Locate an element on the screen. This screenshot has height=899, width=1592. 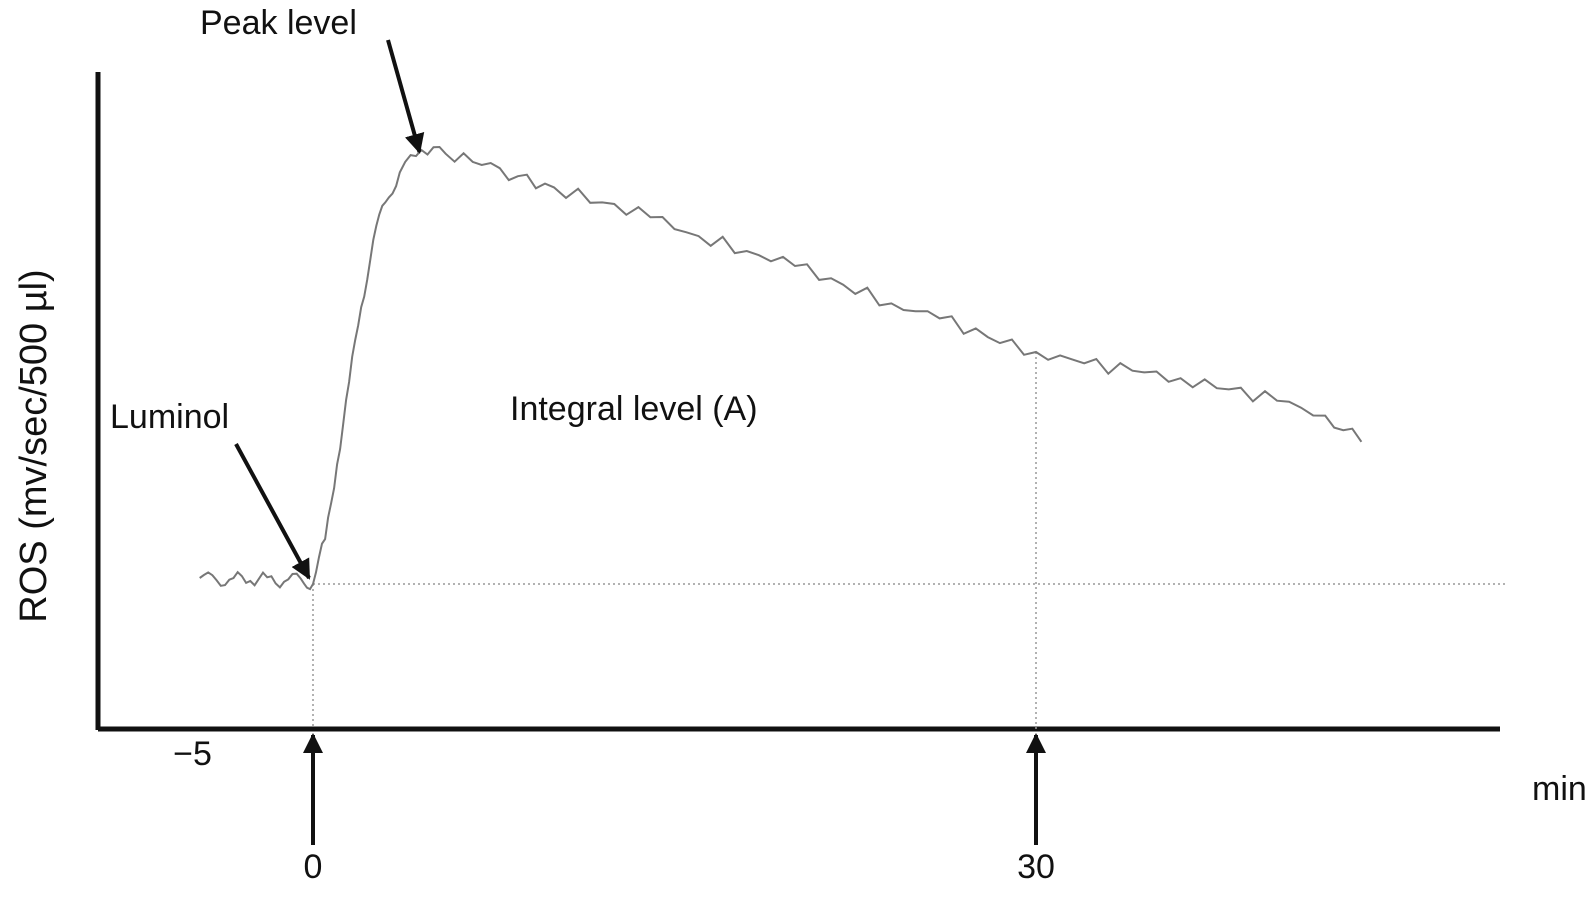
x-tick-label: 0 is located at coordinates (313, 867).